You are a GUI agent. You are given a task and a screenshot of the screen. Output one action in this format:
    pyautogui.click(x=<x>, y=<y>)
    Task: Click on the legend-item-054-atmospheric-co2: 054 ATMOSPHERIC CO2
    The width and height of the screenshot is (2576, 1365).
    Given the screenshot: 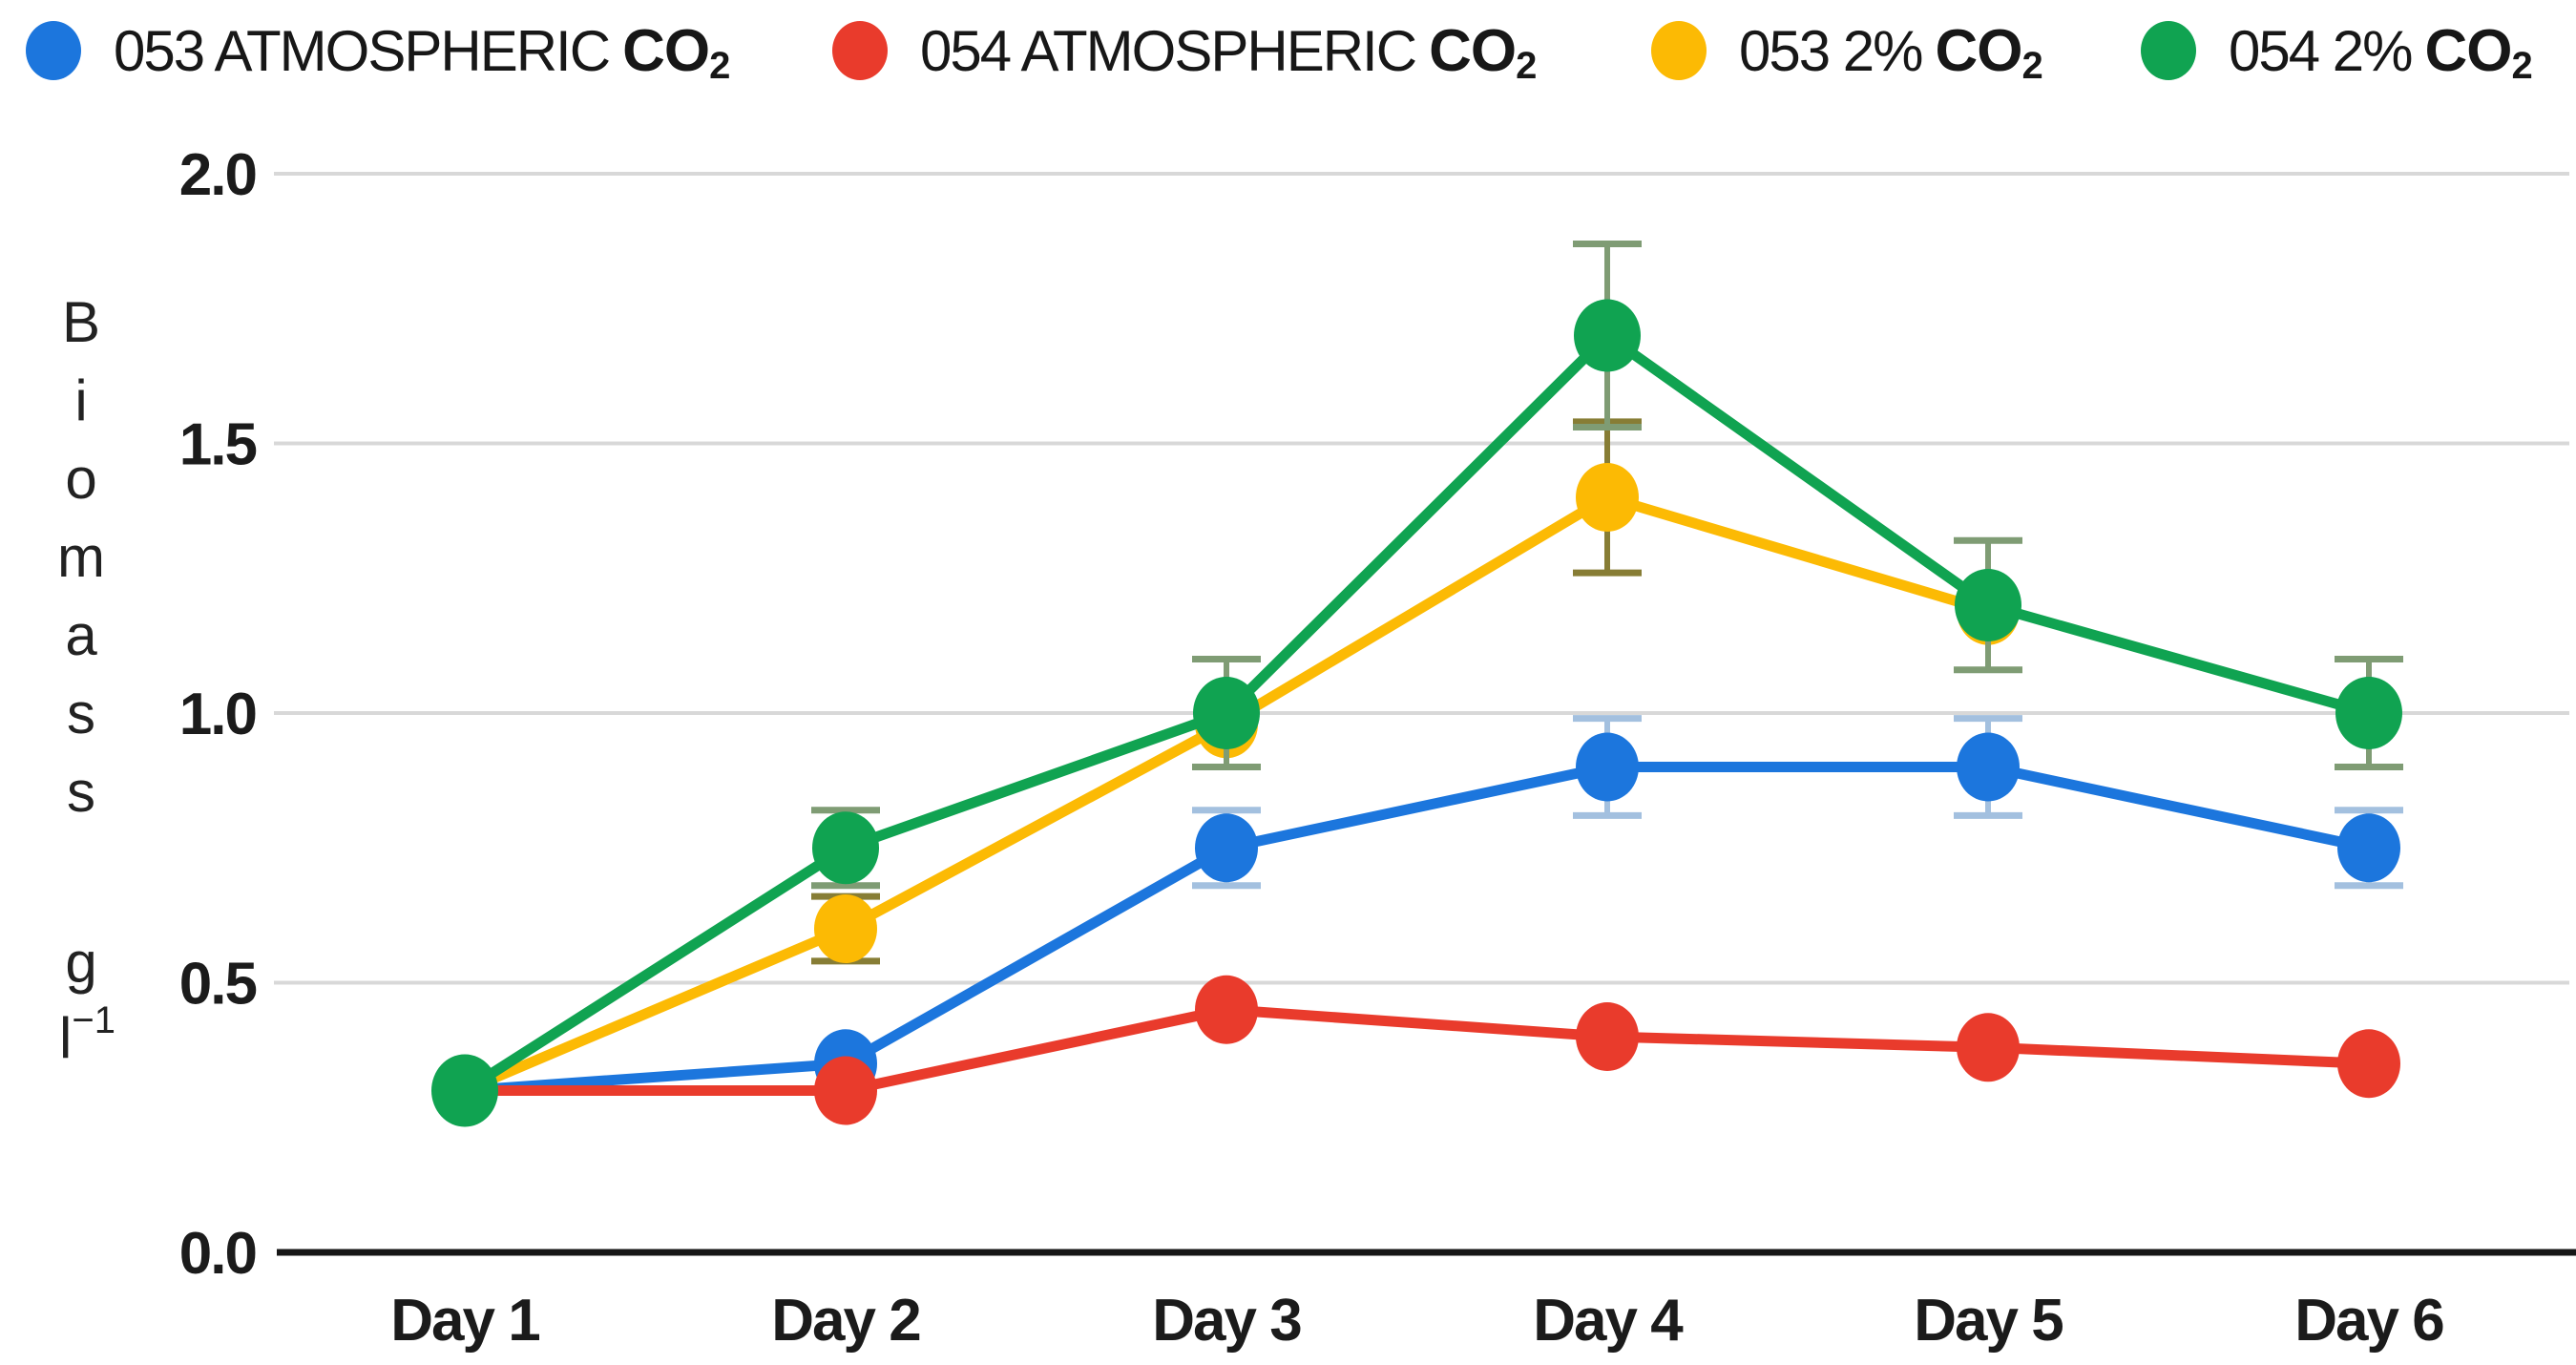 What is the action you would take?
    pyautogui.click(x=1184, y=52)
    